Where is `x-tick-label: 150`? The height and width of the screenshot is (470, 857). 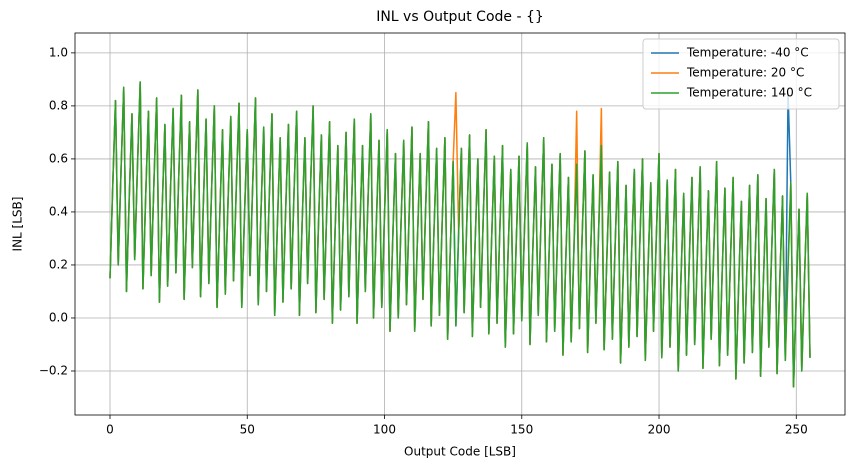 x-tick-label: 150 is located at coordinates (521, 430).